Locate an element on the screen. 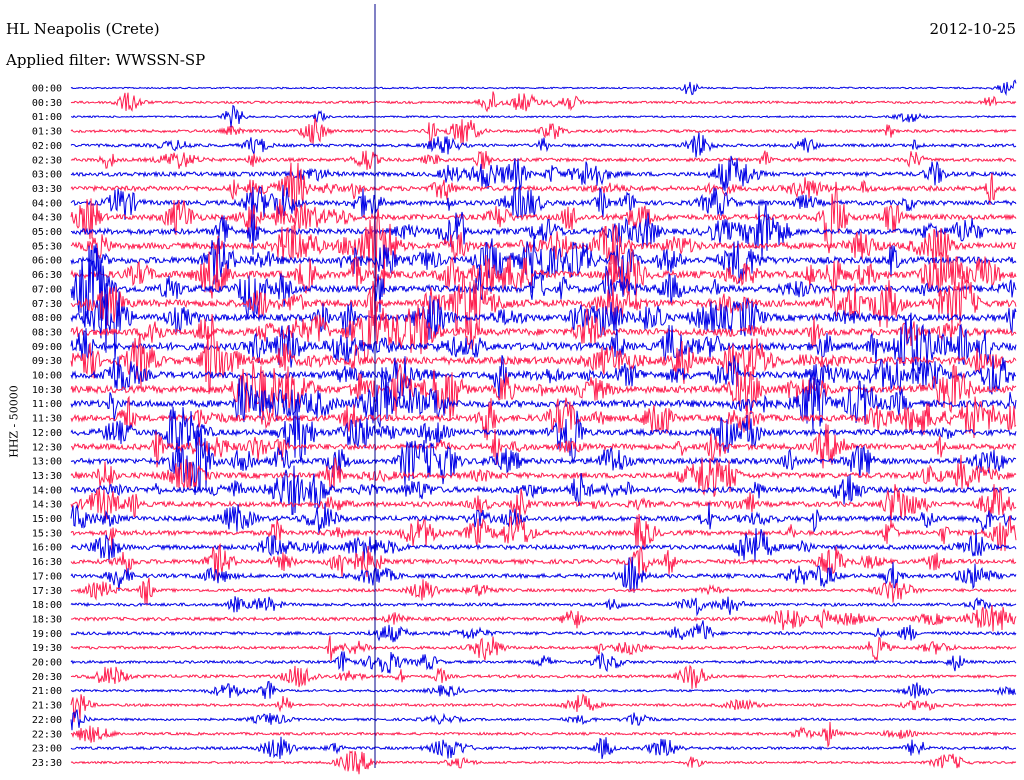  time-label: 13:30 is located at coordinates (47, 476).